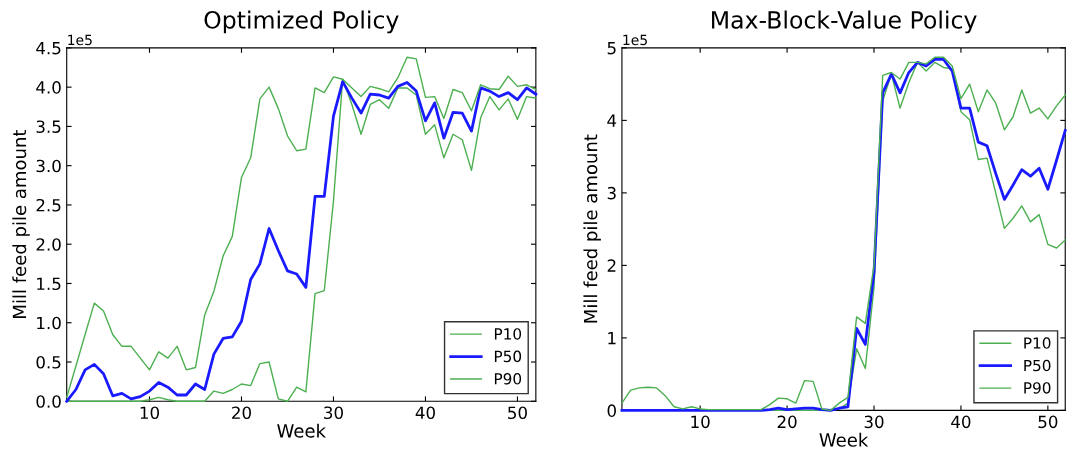 This screenshot has width=1076, height=456. Describe the element at coordinates (611, 410) in the screenshot. I see `y-tick-label: 0` at that location.